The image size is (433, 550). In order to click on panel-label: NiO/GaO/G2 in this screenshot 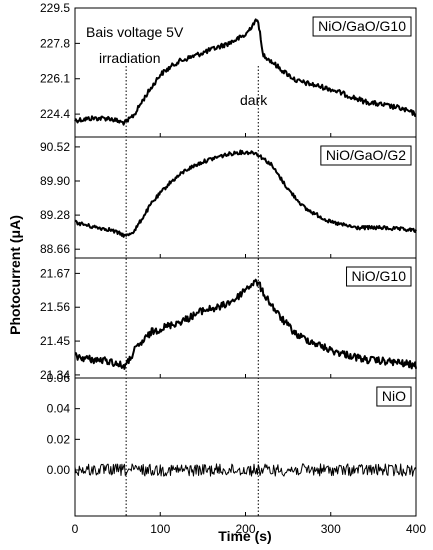, I will do `click(366, 155)`.